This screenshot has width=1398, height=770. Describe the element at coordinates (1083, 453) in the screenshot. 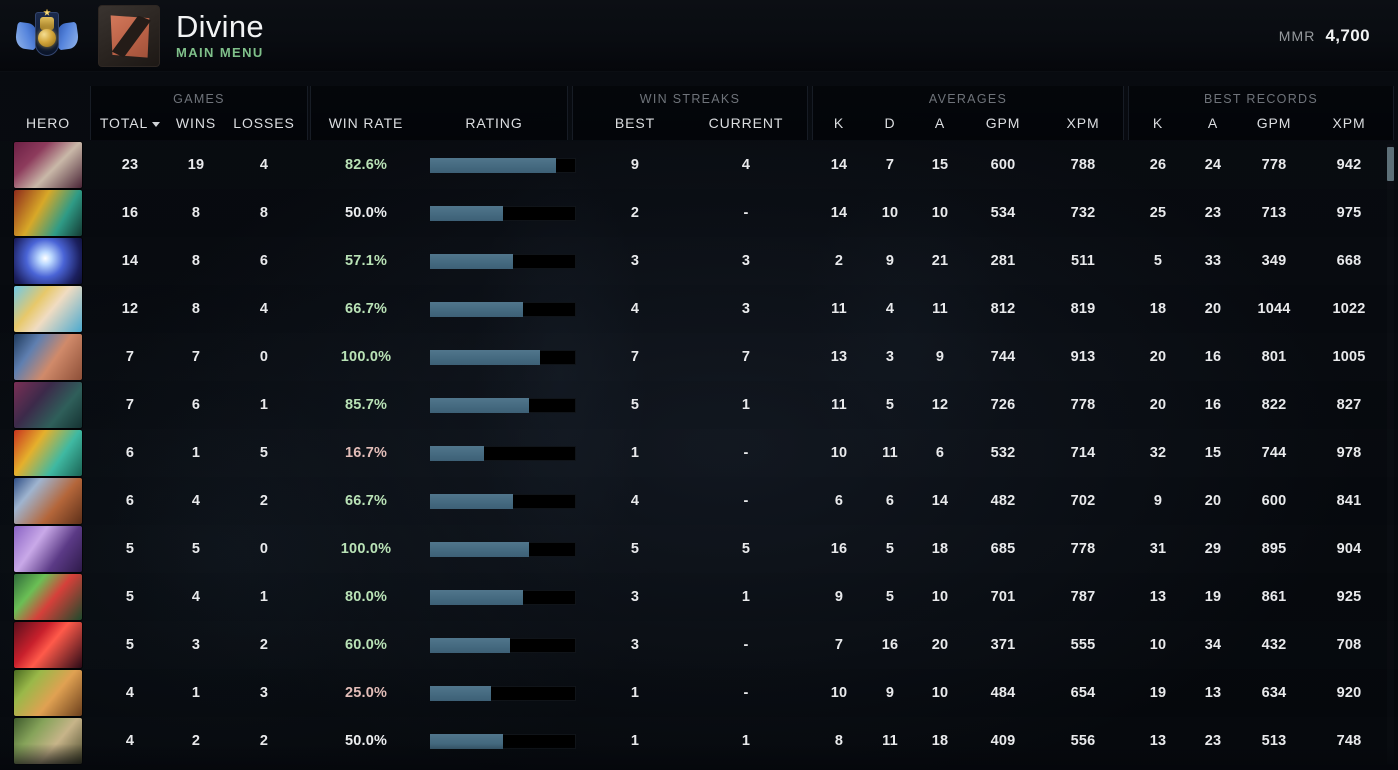

I see `cell-avg-xpm: 714` at that location.